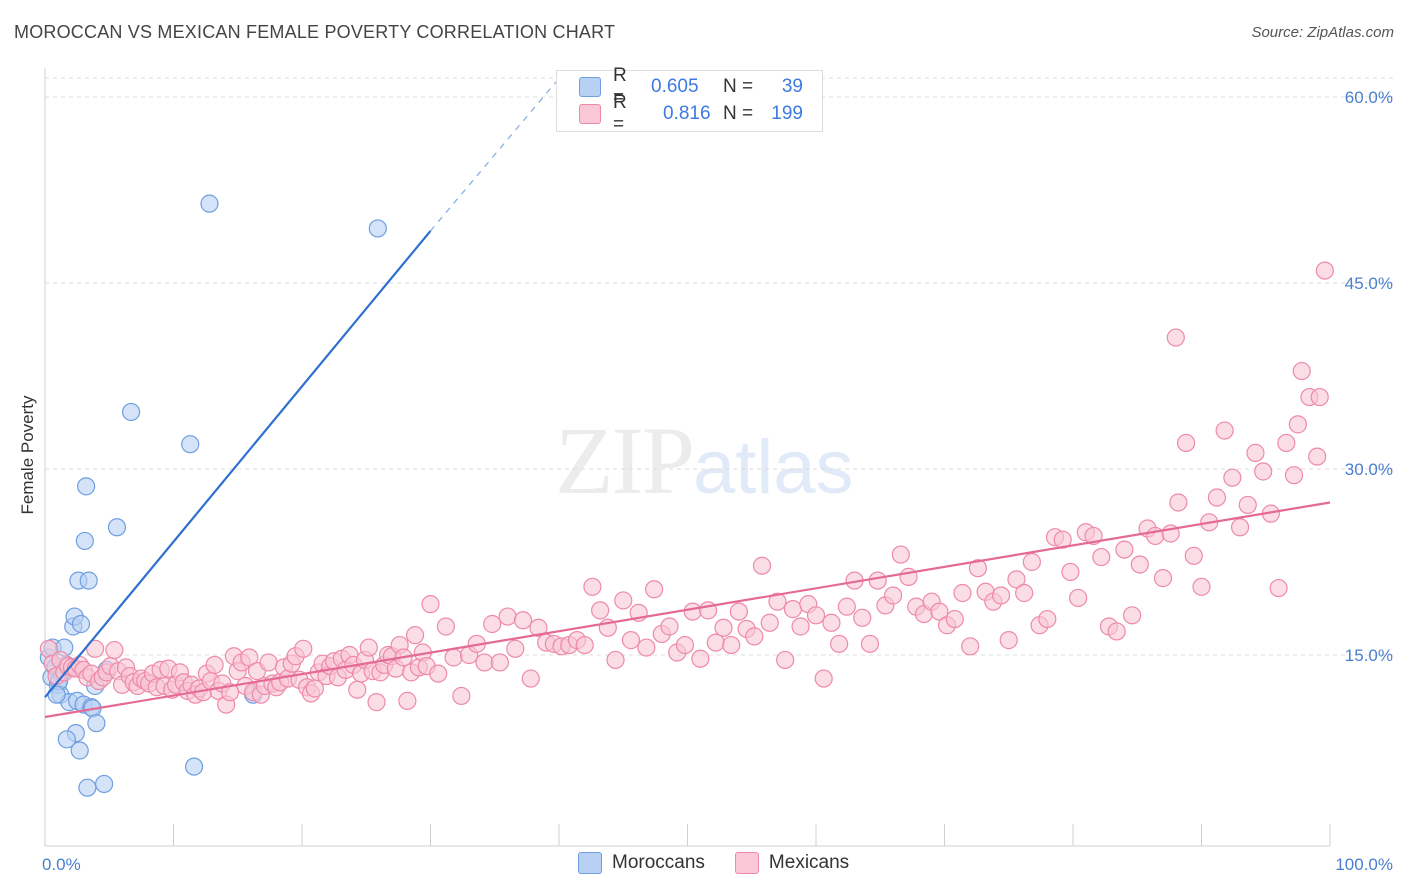 This screenshot has width=1406, height=892. Describe the element at coordinates (1369, 283) in the screenshot. I see `y-tick-label: 45.0%` at that location.